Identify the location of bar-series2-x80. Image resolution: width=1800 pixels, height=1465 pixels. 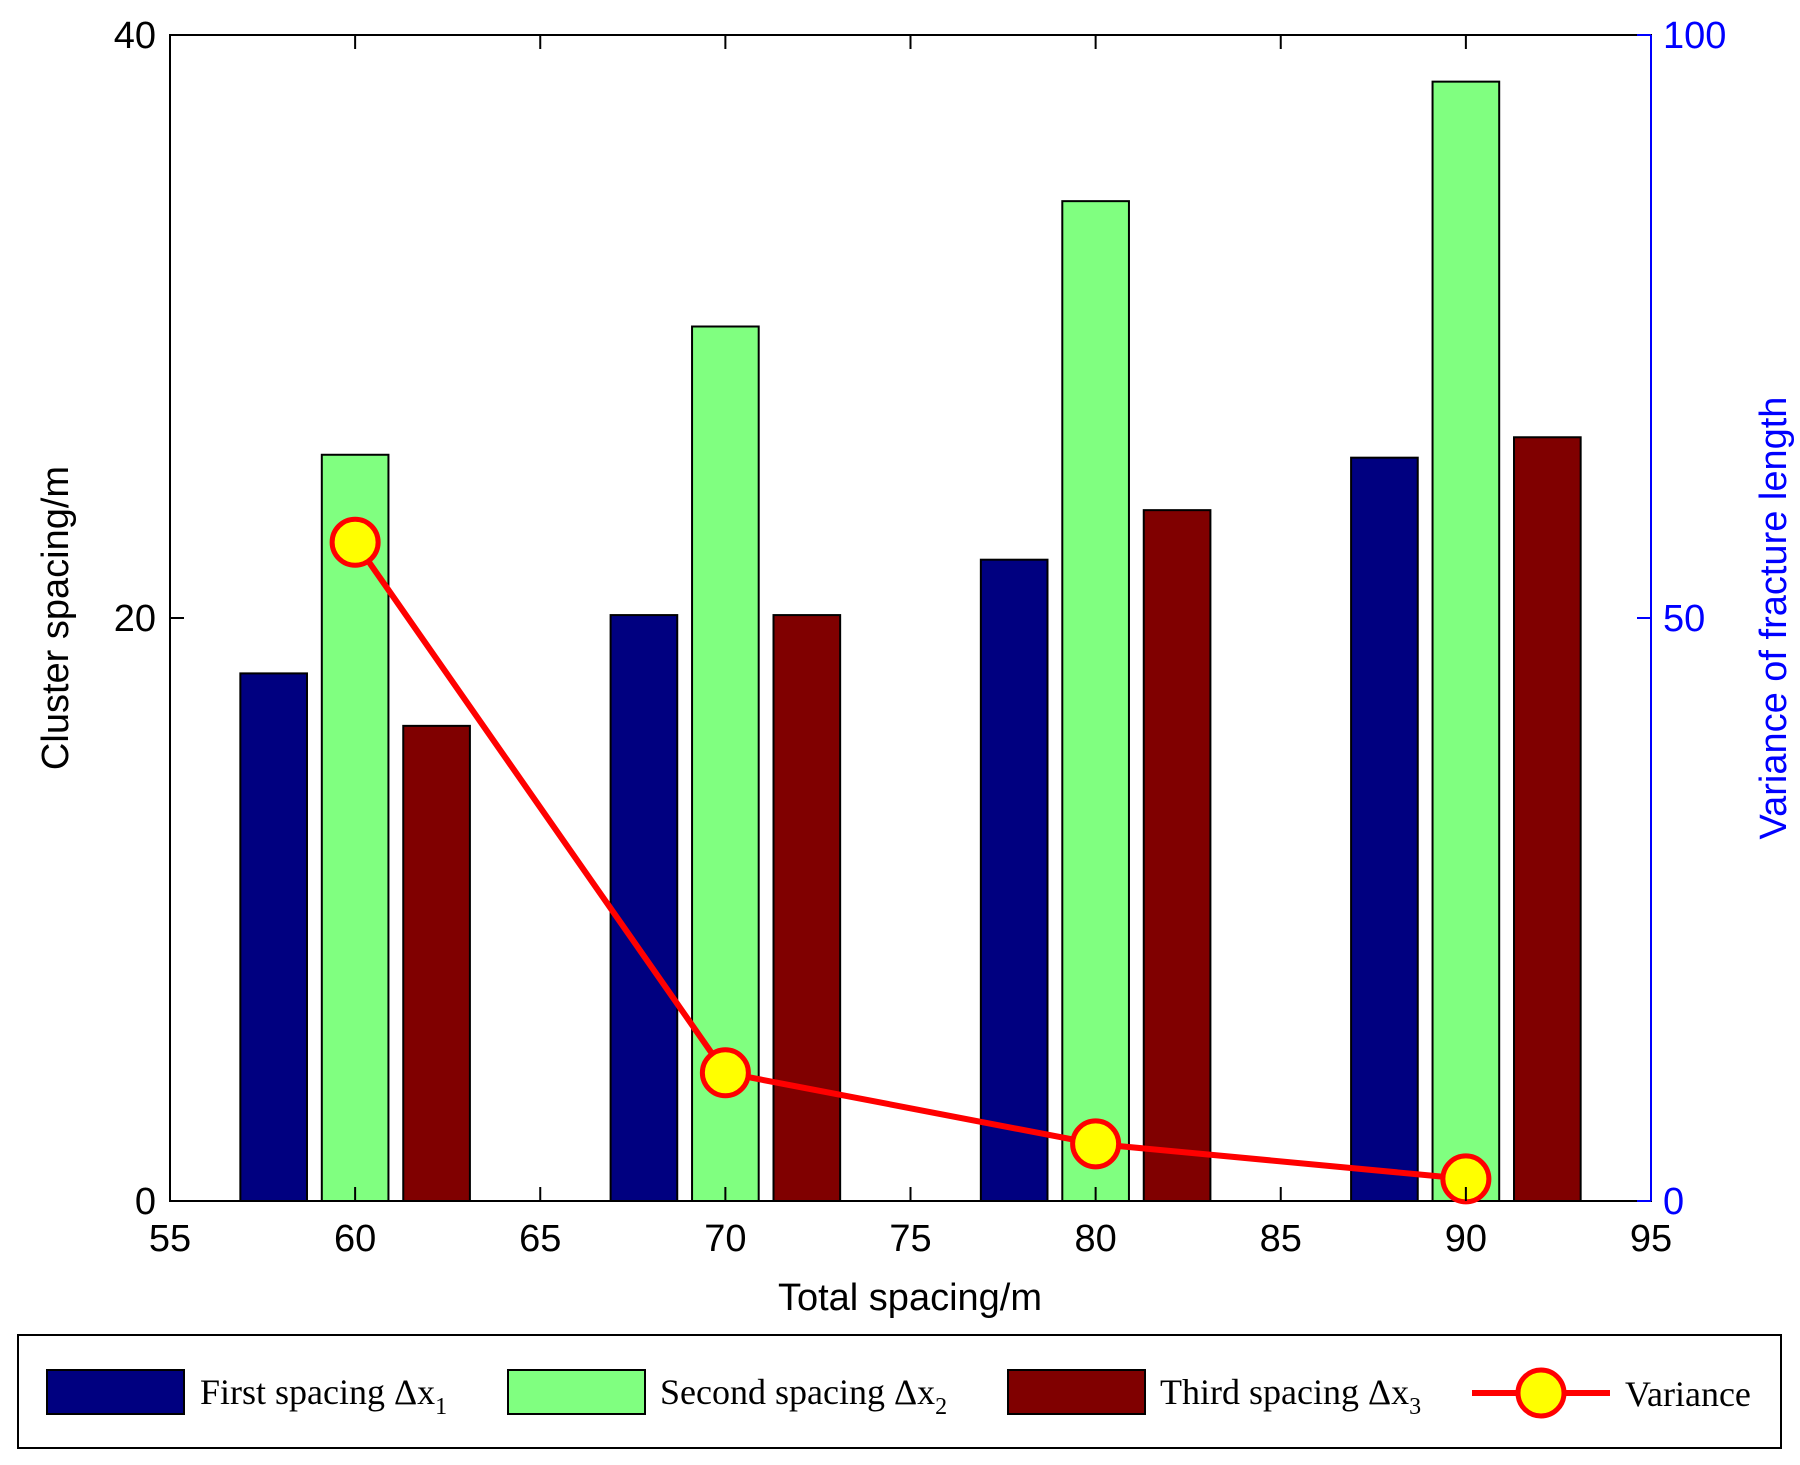
(1095, 701).